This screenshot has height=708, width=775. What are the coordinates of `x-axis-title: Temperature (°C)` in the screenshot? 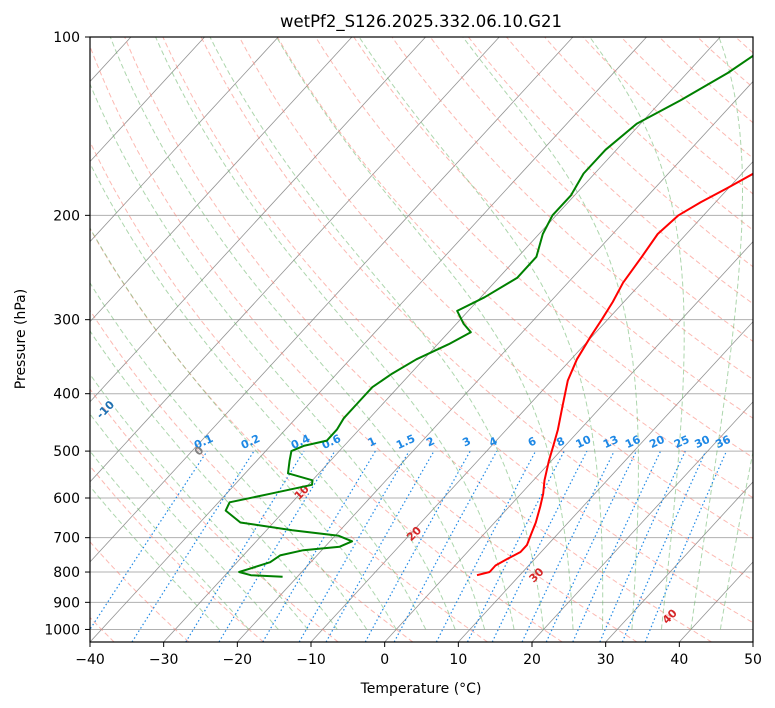 It's located at (421, 689).